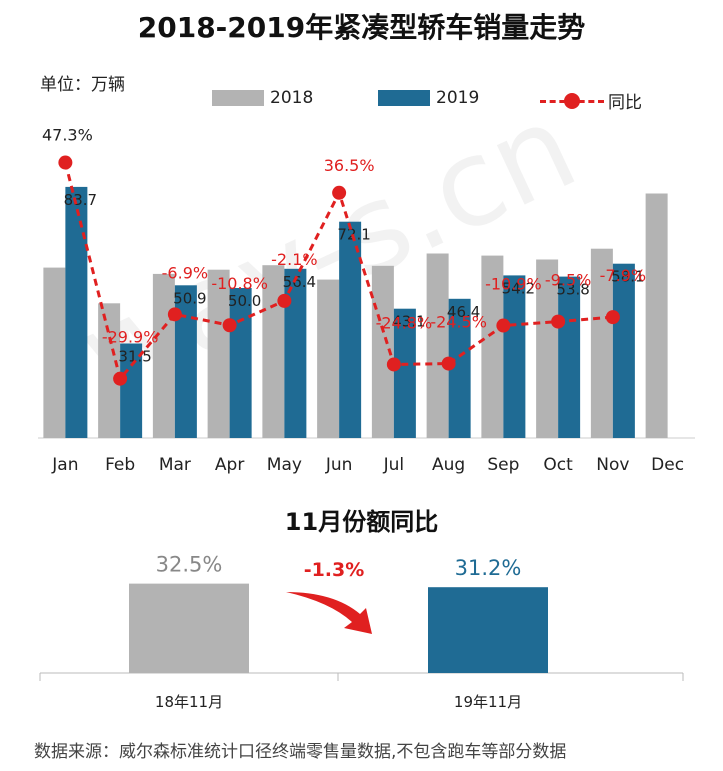 The image size is (723, 771). Describe the element at coordinates (120, 378) in the screenshot. I see `yoy-point-feb` at that location.